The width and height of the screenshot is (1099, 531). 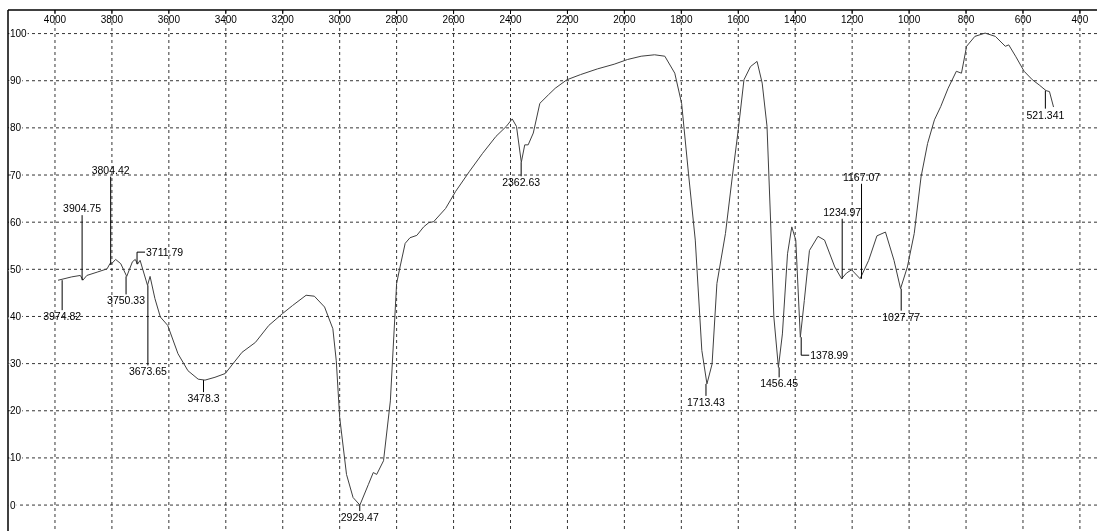 I want to click on x-tick-label: 3600, so click(x=169, y=19).